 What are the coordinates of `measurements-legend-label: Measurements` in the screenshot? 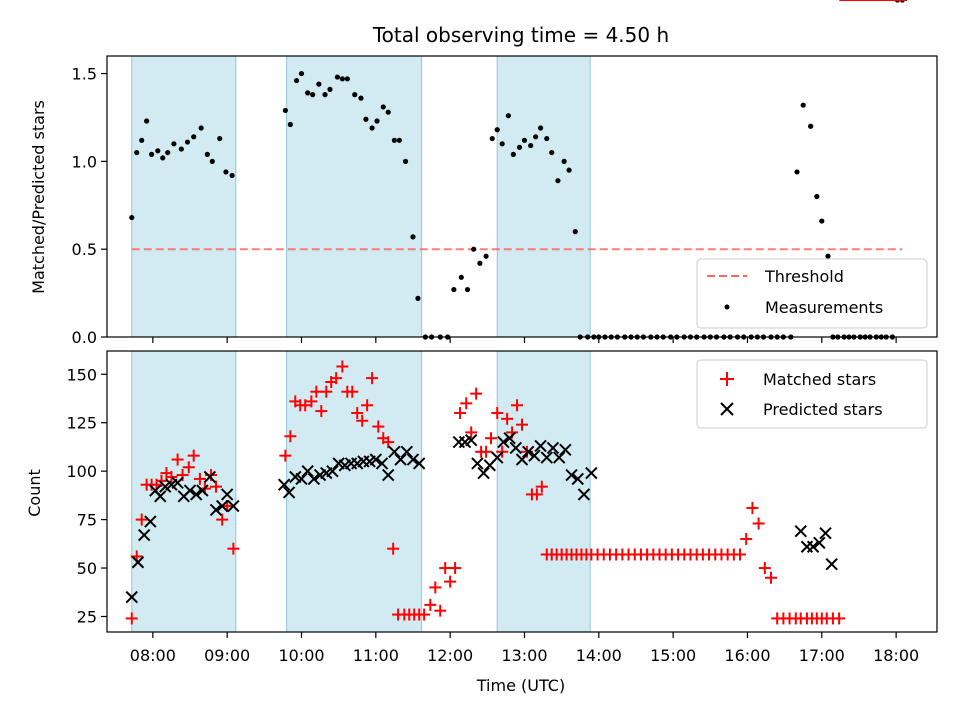 It's located at (824, 307).